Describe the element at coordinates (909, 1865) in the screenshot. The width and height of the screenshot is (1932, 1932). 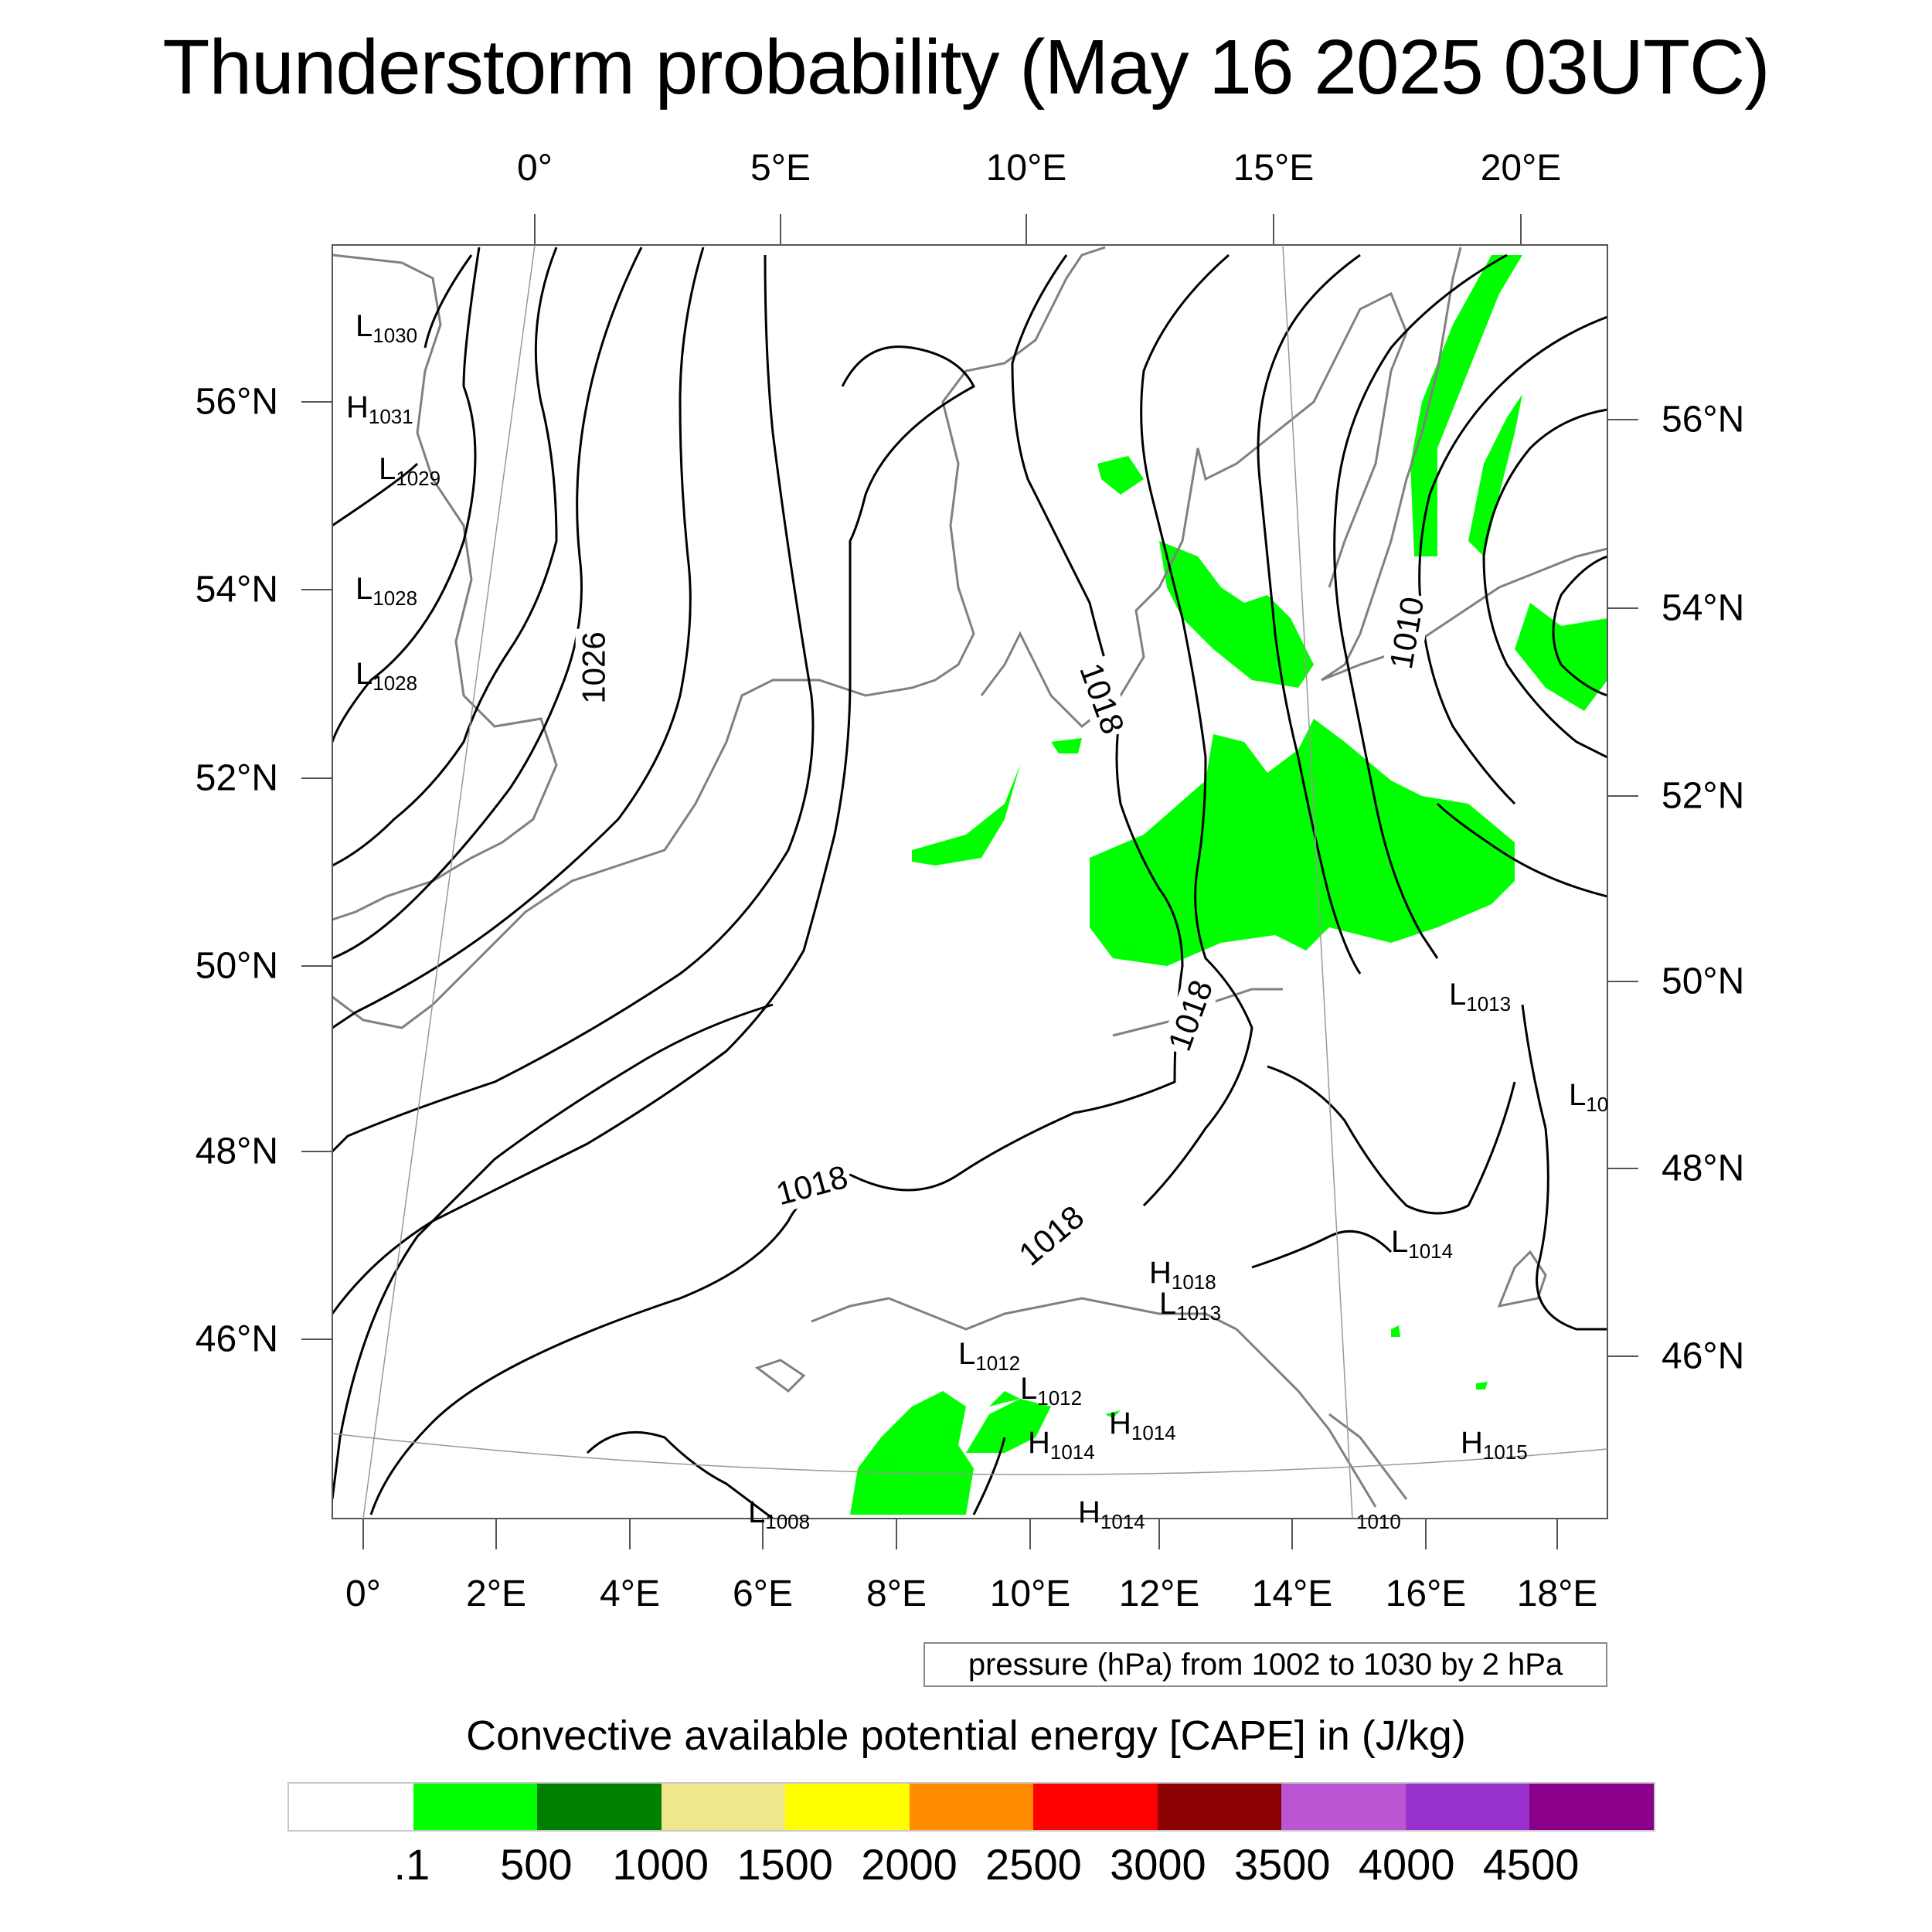
I see `colorbar-tick-label: 2000` at that location.